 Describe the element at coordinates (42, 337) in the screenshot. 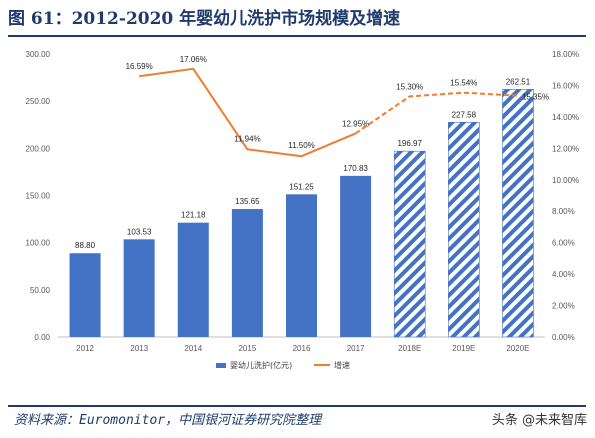

I see `y-left-tick-label: 0.00` at that location.